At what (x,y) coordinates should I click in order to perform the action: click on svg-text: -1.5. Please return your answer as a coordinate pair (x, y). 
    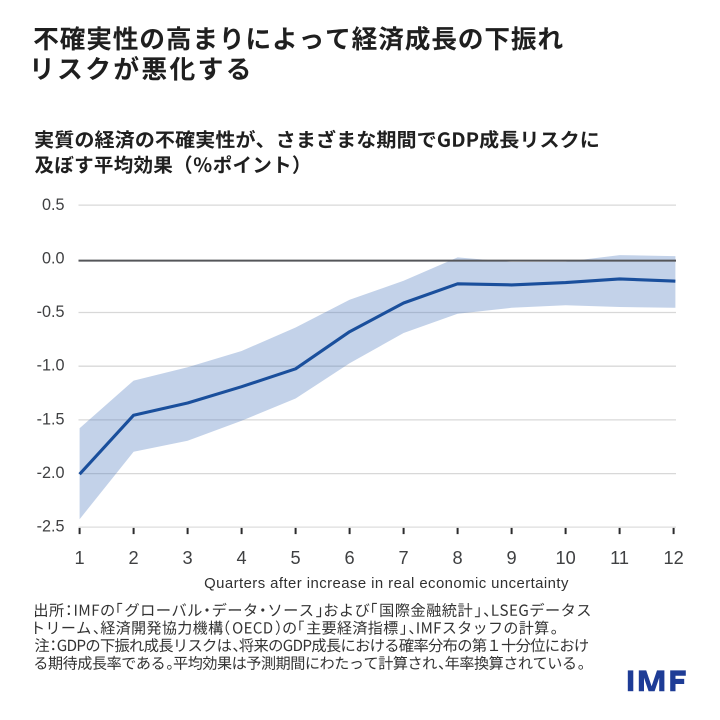
    Looking at the image, I should click on (51, 419).